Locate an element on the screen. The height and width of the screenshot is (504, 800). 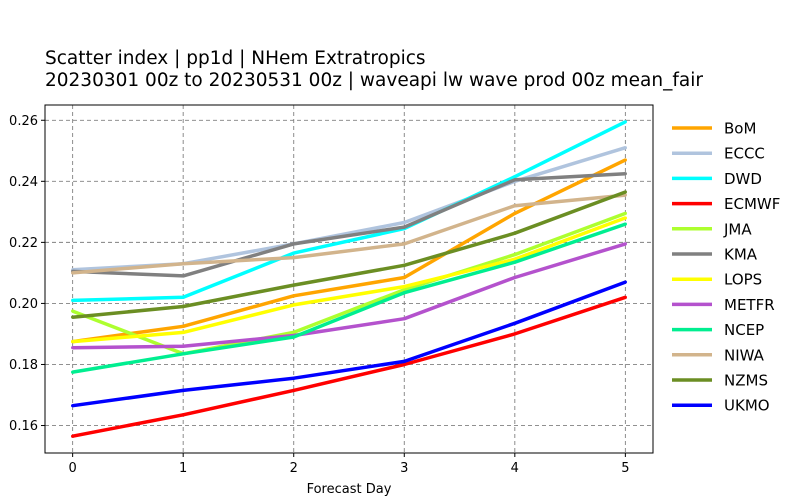
series-line-metfr is located at coordinates (349, 296).